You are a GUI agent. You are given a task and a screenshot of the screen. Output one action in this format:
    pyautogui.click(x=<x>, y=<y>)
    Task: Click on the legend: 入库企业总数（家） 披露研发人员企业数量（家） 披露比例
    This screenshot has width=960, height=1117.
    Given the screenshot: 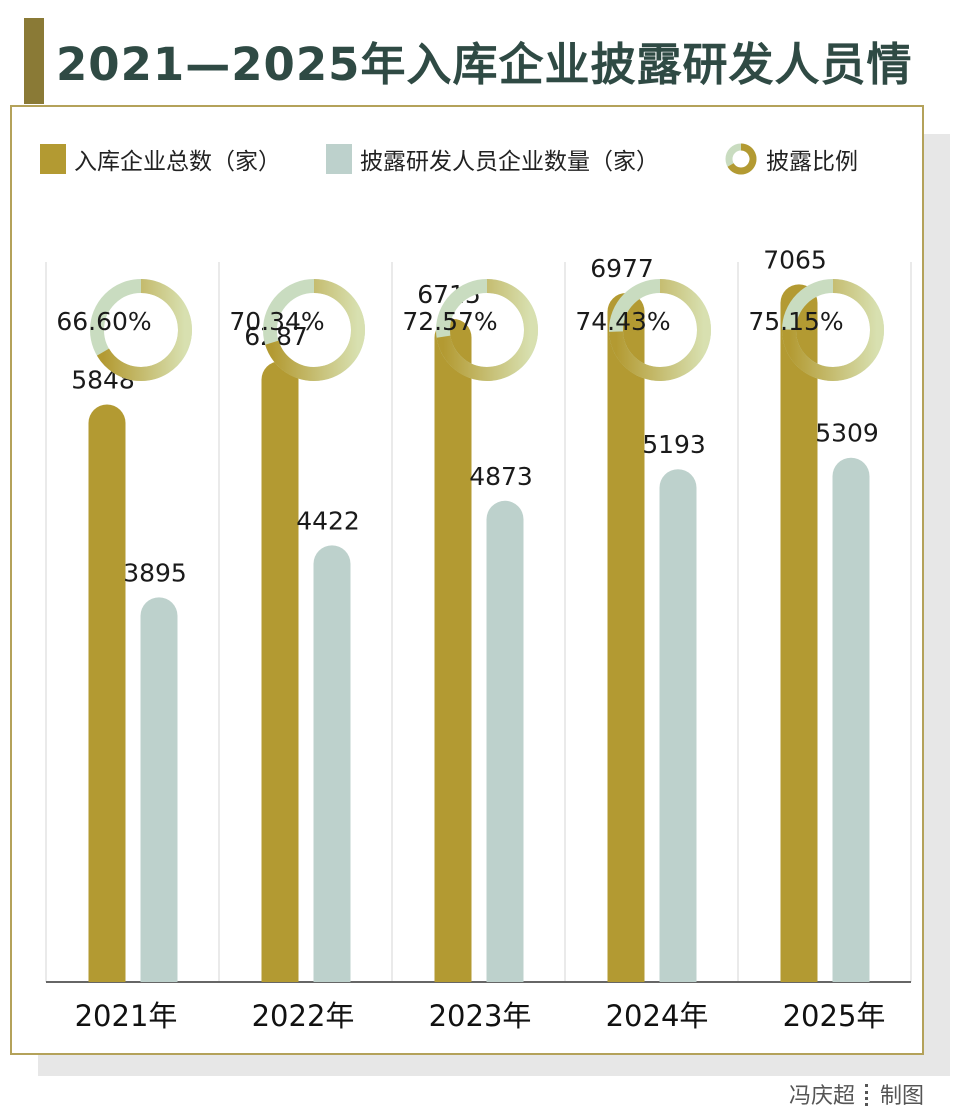 What is the action you would take?
    pyautogui.click(x=480, y=164)
    